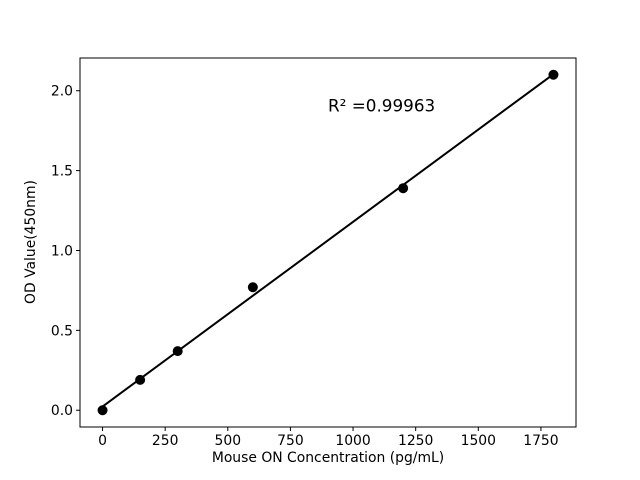  I want to click on x-tick-label: 1250, so click(415, 441).